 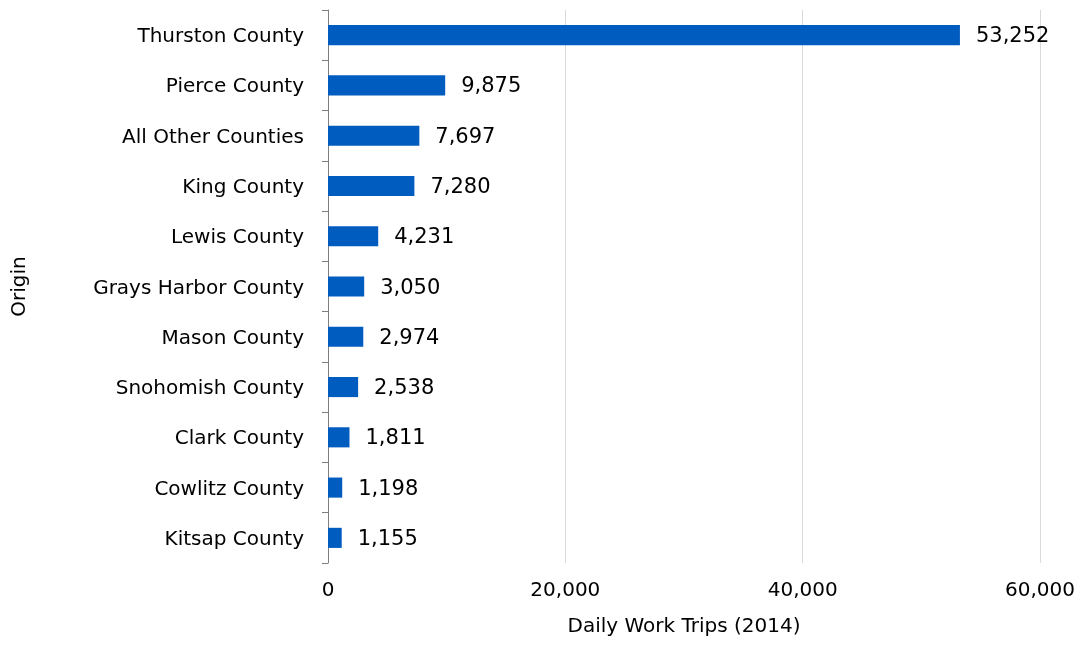 What do you see at coordinates (1012, 35) in the screenshot?
I see `data-label: 53,252` at bounding box center [1012, 35].